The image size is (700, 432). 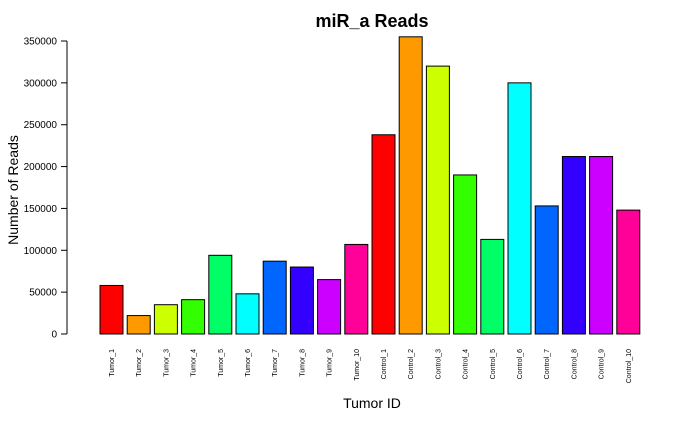 I want to click on chart-title: miR_a Reads, so click(x=371, y=21).